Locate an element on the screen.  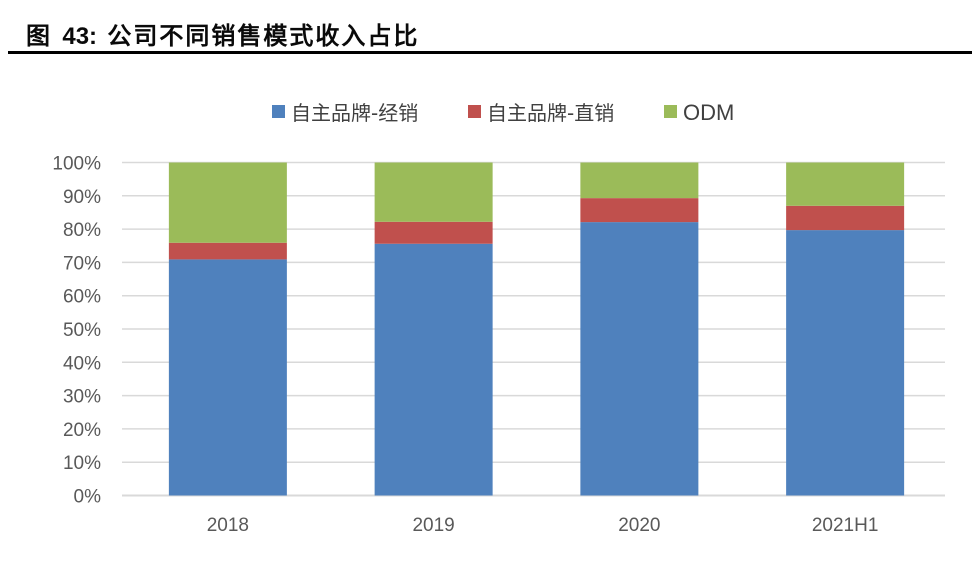
y-tick-label: 0% is located at coordinates (88, 497).